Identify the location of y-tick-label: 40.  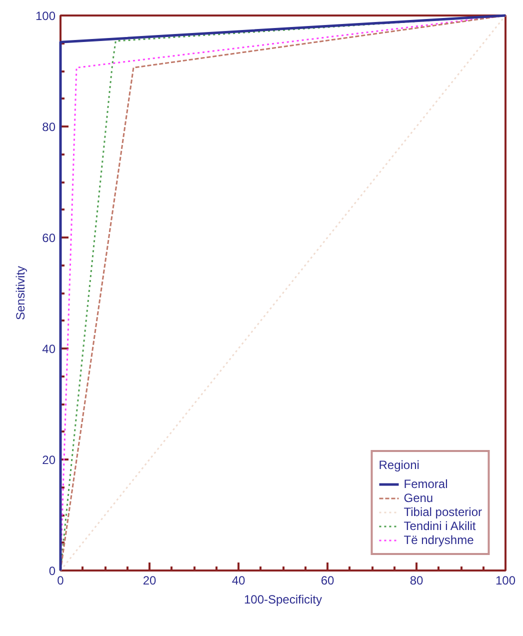
(49, 349).